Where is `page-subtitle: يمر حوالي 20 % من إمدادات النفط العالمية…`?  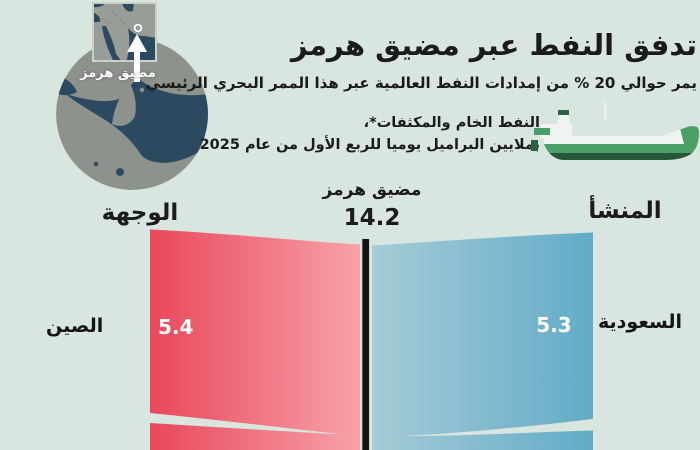
page-subtitle: يمر حوالي 20 % من إمدادات النفط العالمية… is located at coordinates (421, 83).